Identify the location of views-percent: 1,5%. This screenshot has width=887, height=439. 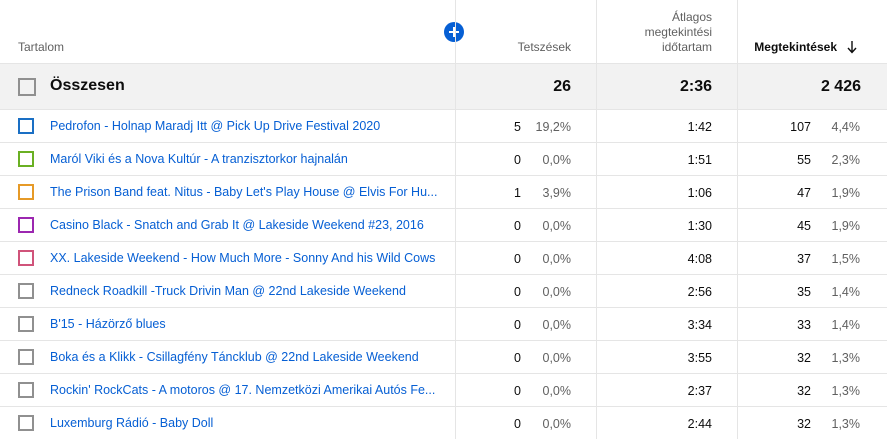
(846, 259).